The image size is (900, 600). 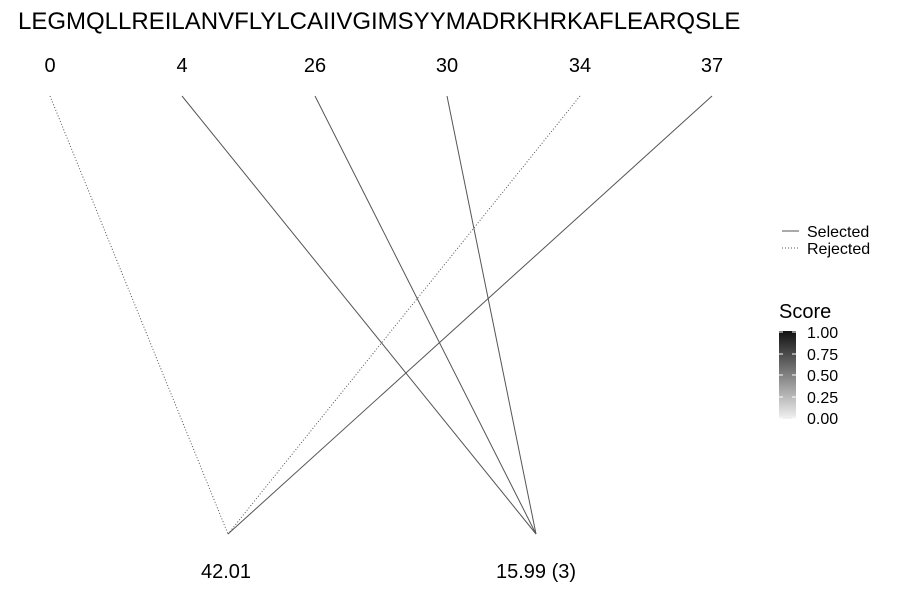 I want to click on rejected-legend-label: Rejected, so click(x=838, y=249).